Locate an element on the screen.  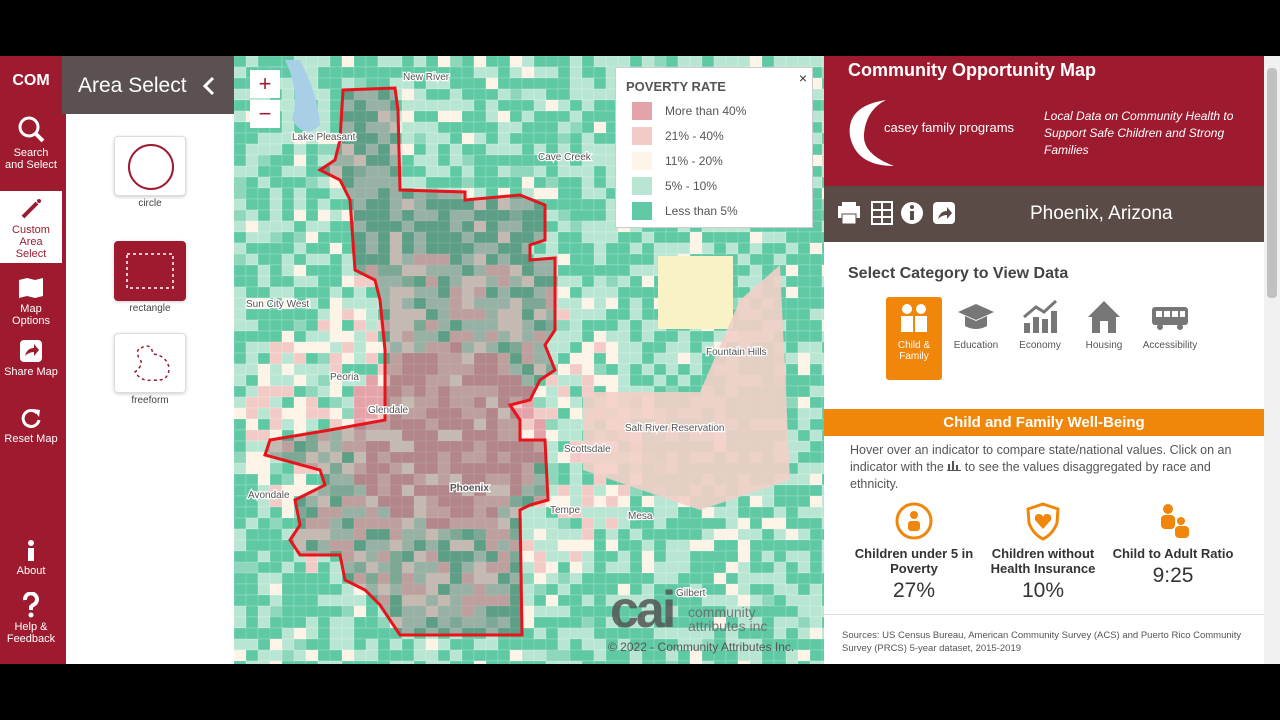
nav-custom: Custom Area Select is located at coordinates (31, 227).